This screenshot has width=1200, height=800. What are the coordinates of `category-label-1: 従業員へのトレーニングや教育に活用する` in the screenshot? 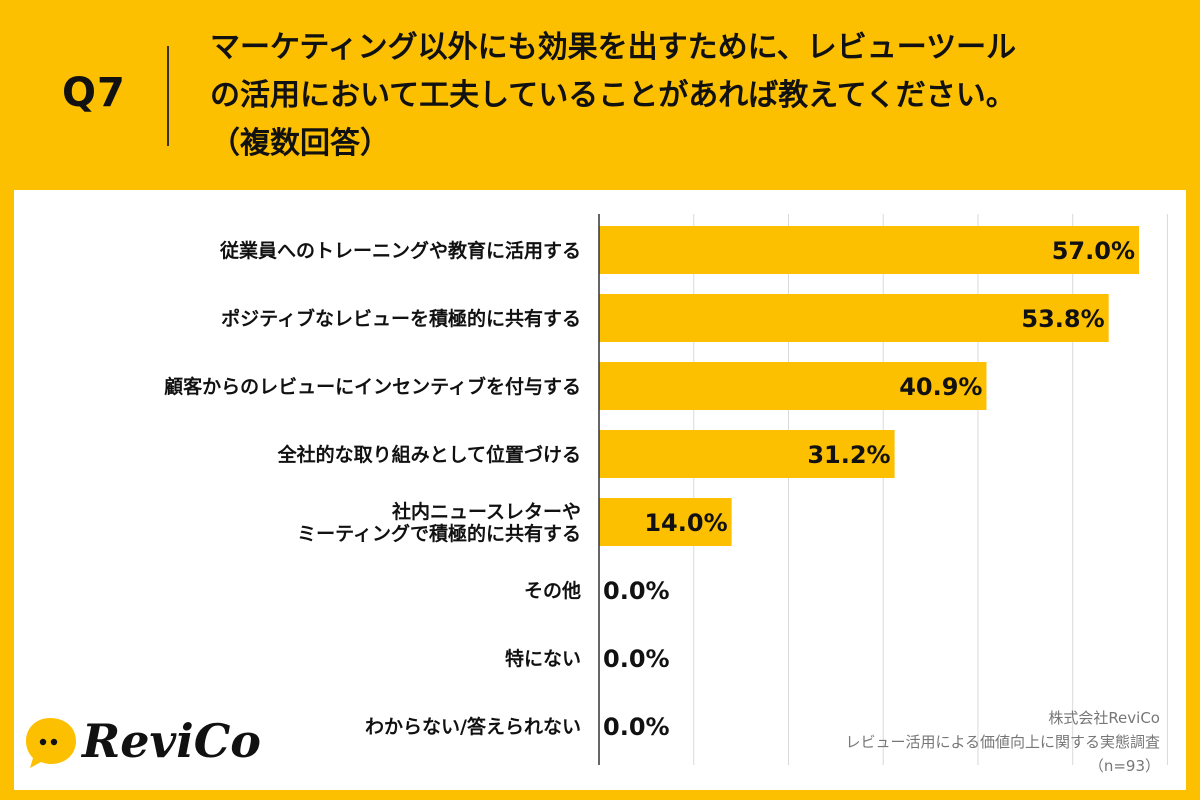 It's located at (400, 250).